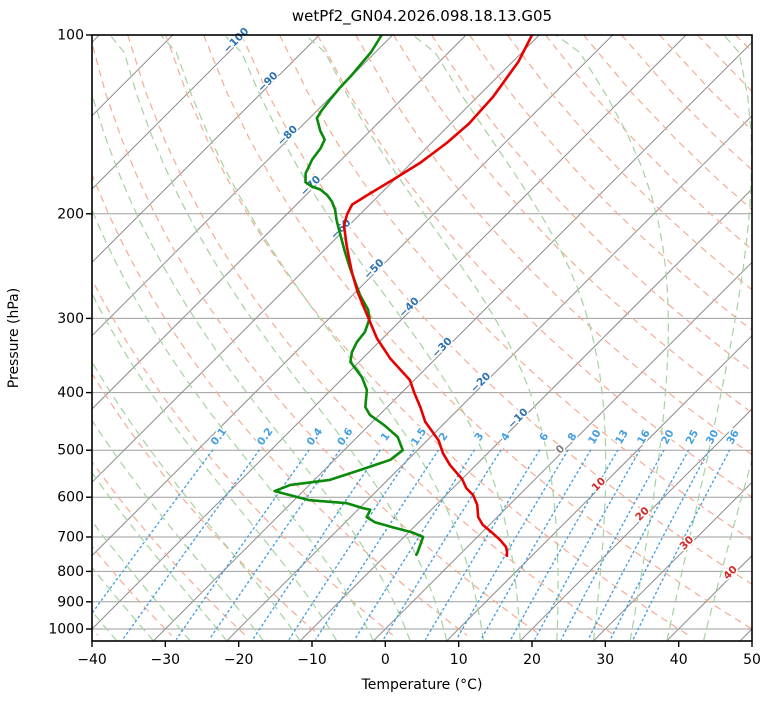  I want to click on mixing-ratio-line-0.4, so click(242, 544).